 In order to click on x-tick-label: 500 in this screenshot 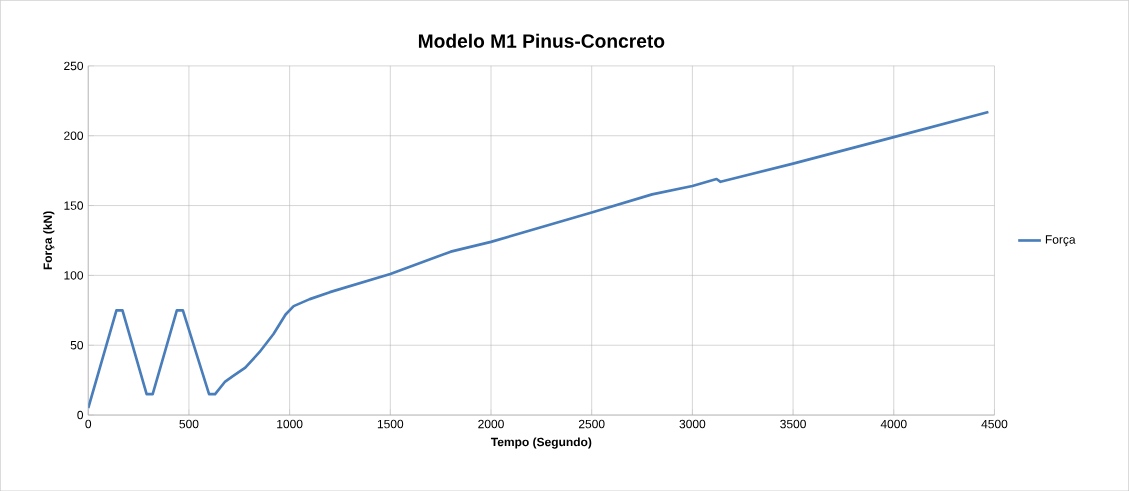, I will do `click(189, 424)`.